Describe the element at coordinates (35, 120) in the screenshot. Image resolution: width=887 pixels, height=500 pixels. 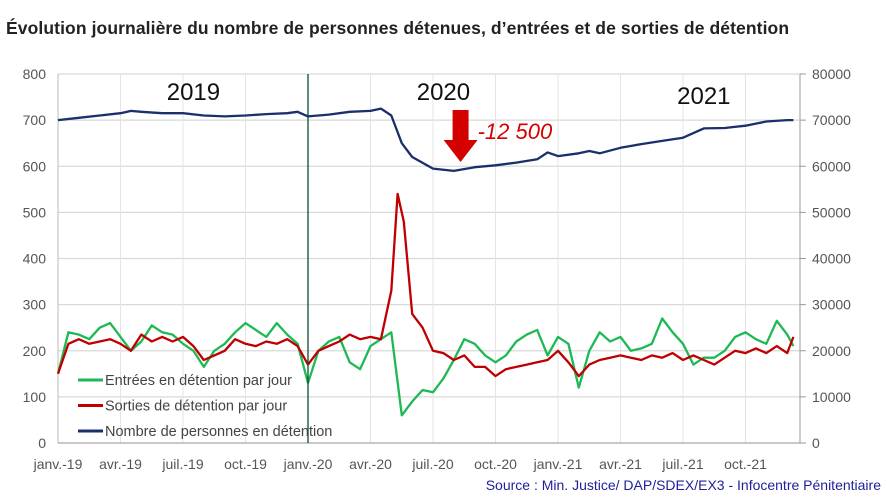
I see `y-left-tick-label: 700` at that location.